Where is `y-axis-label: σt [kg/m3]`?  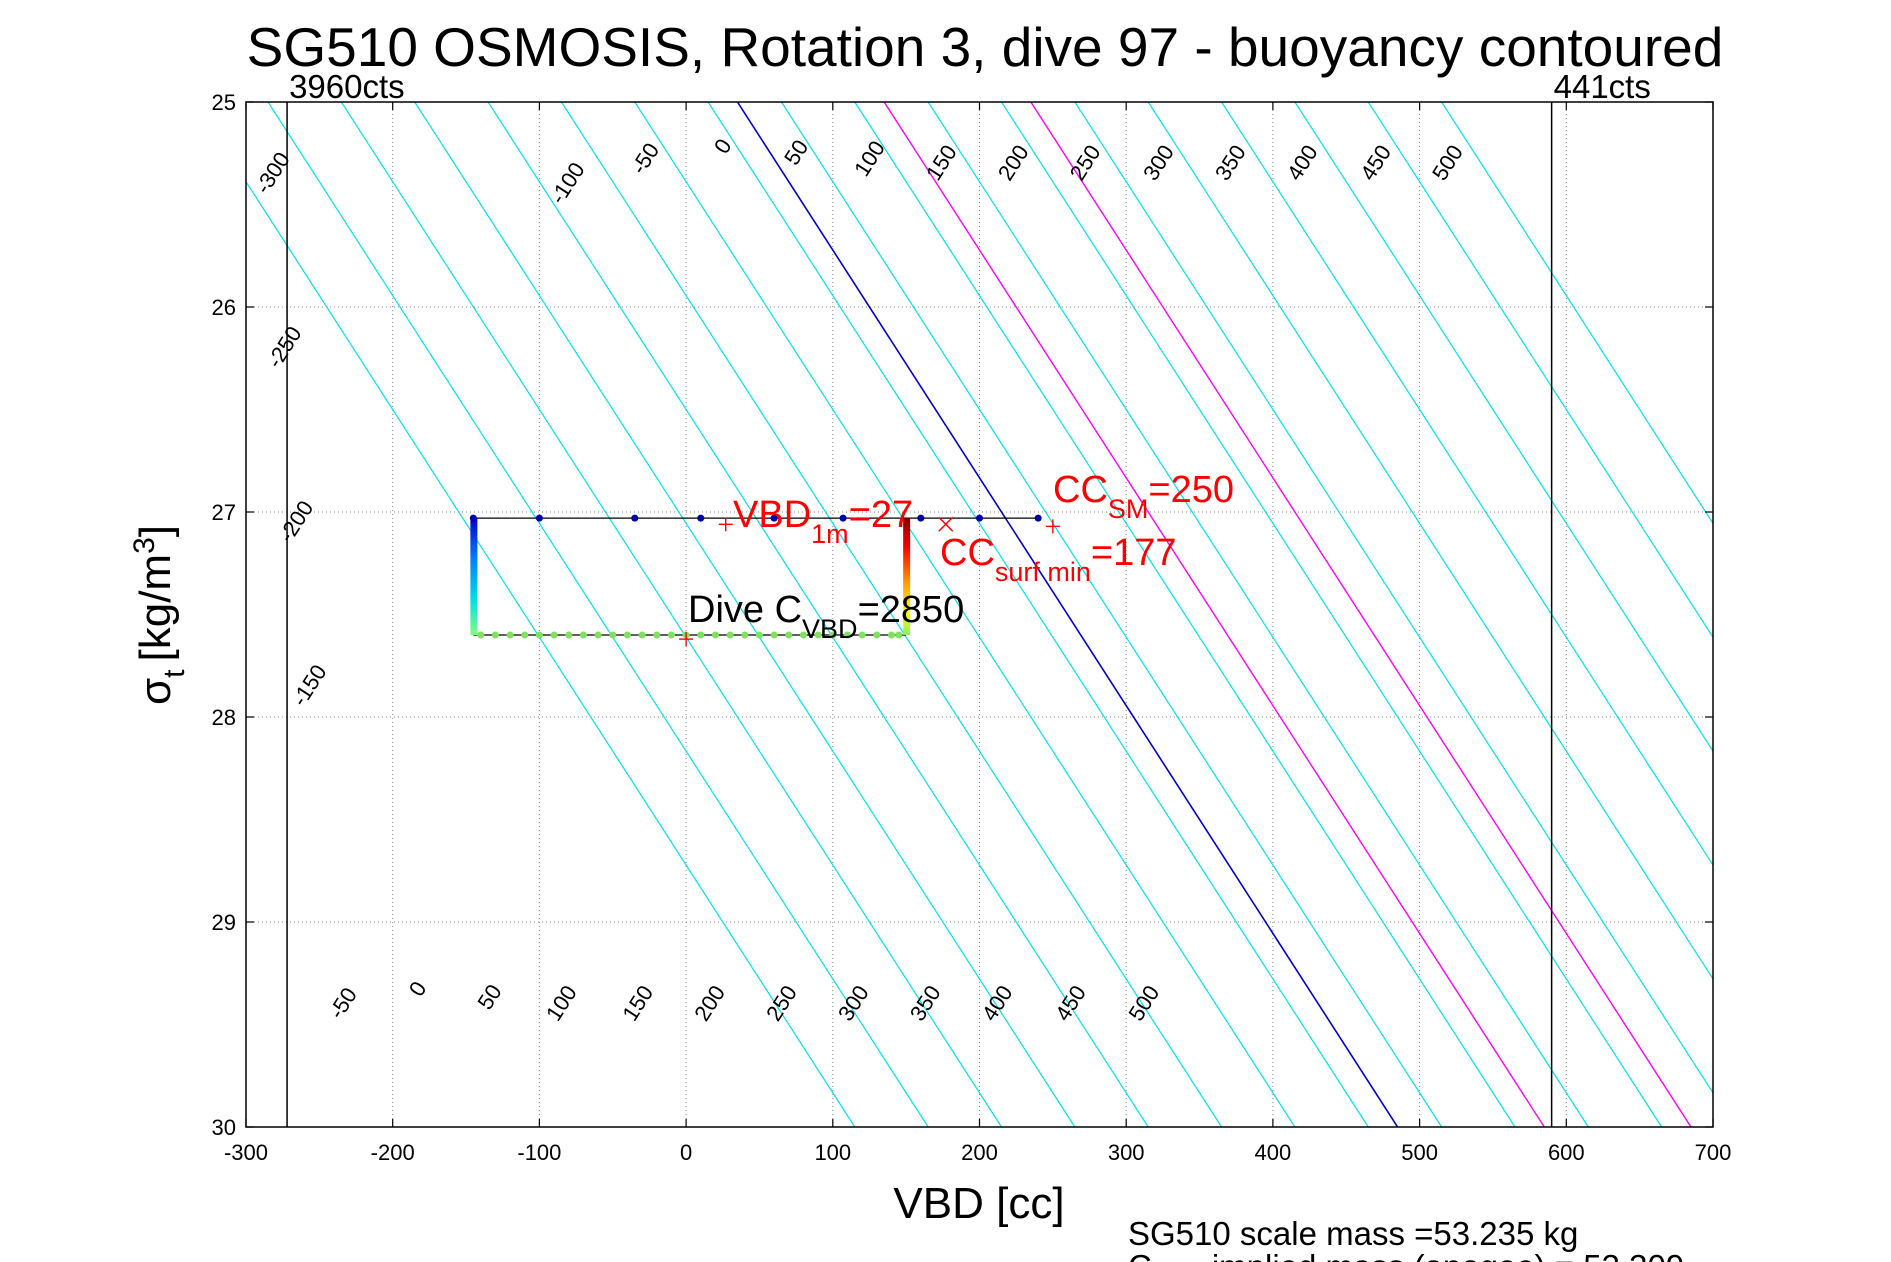 y-axis-label: σt [kg/m3] is located at coordinates (159, 615).